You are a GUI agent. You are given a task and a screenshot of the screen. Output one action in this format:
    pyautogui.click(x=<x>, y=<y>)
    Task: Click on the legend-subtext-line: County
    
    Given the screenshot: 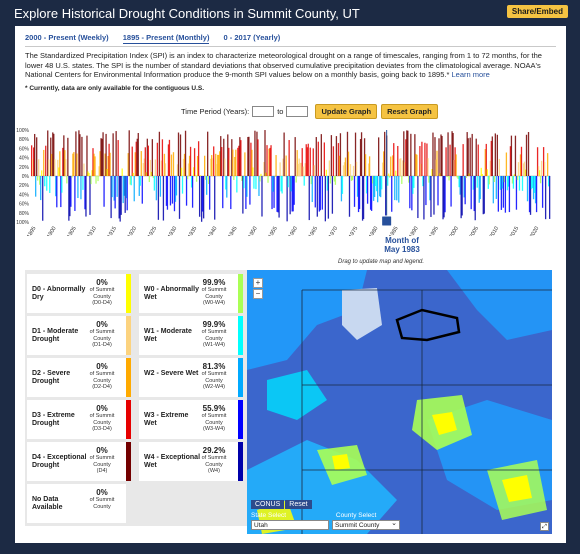 What is the action you would take?
    pyautogui.click(x=214, y=296)
    